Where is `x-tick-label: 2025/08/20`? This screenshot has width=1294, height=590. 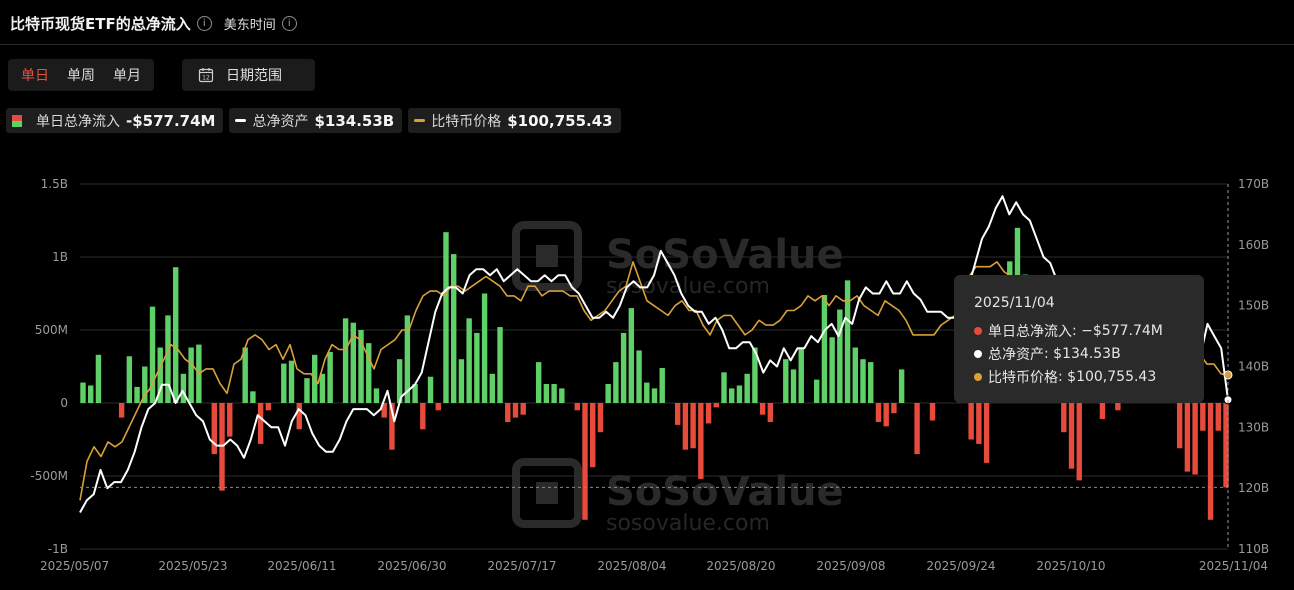
x-tick-label: 2025/08/20 is located at coordinates (740, 566).